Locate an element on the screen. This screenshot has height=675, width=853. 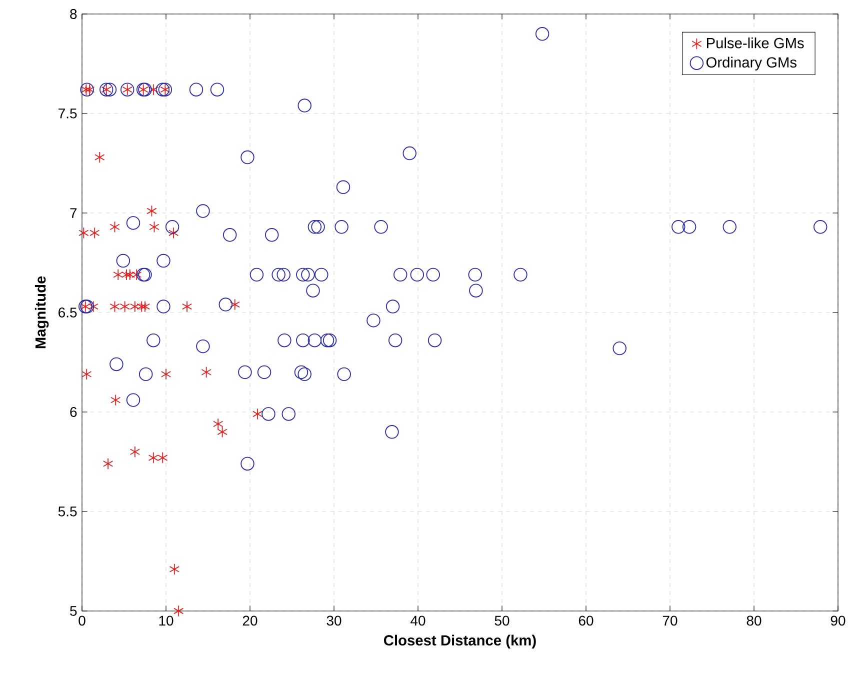
x-tick-label: 90 is located at coordinates (838, 621).